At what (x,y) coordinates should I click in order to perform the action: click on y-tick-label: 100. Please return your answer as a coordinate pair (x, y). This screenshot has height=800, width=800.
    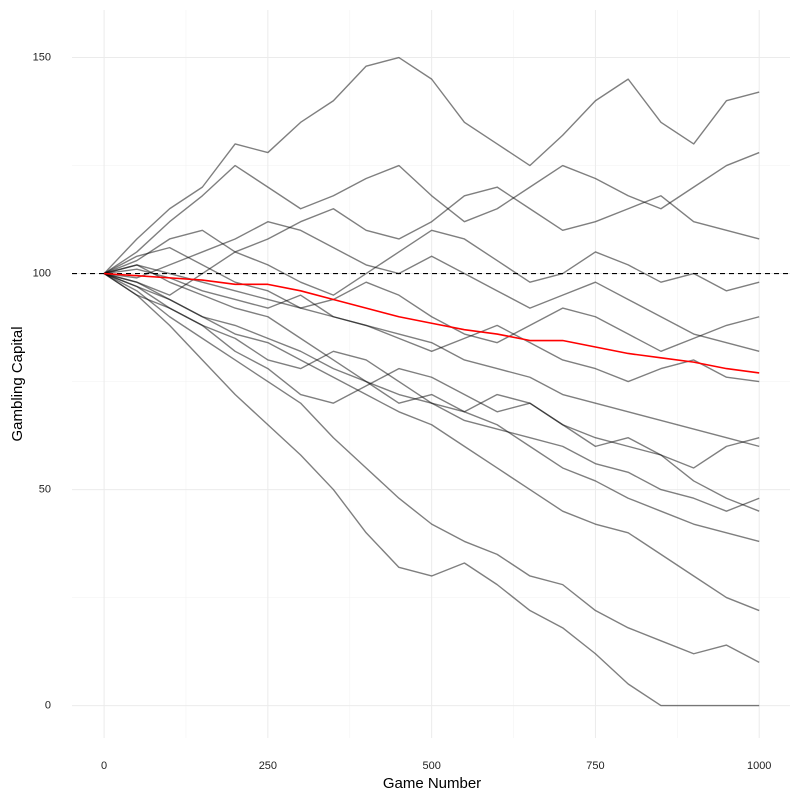
    Looking at the image, I should click on (42, 273).